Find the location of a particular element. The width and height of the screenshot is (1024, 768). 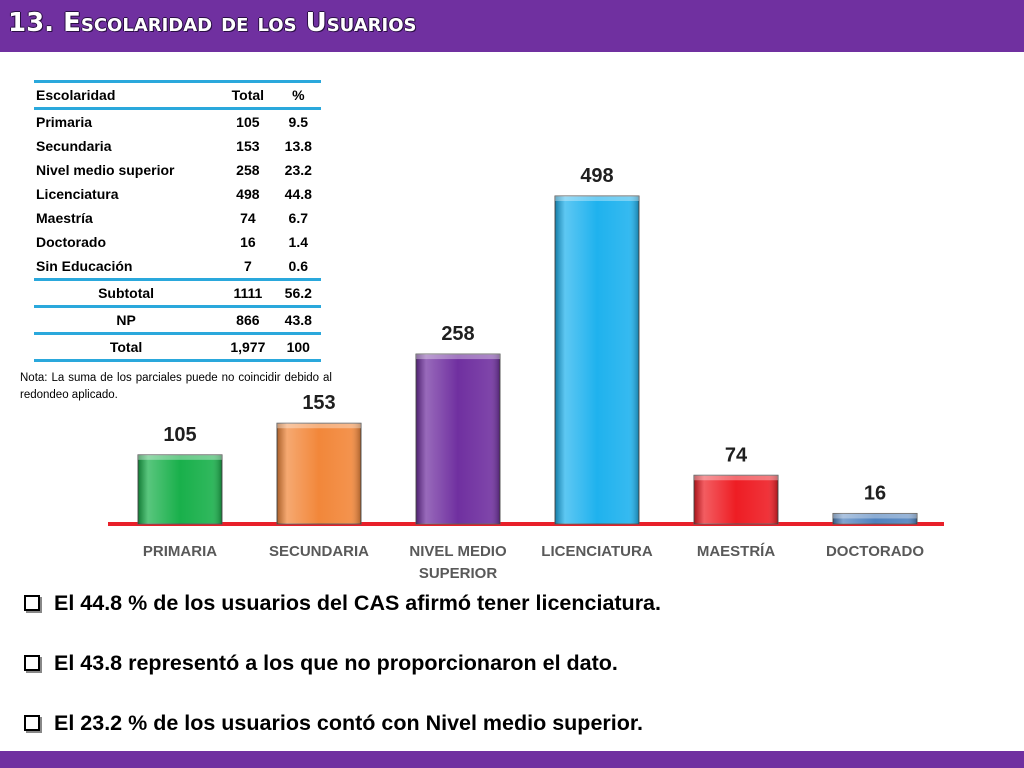

data-label: 153 is located at coordinates (318, 403).